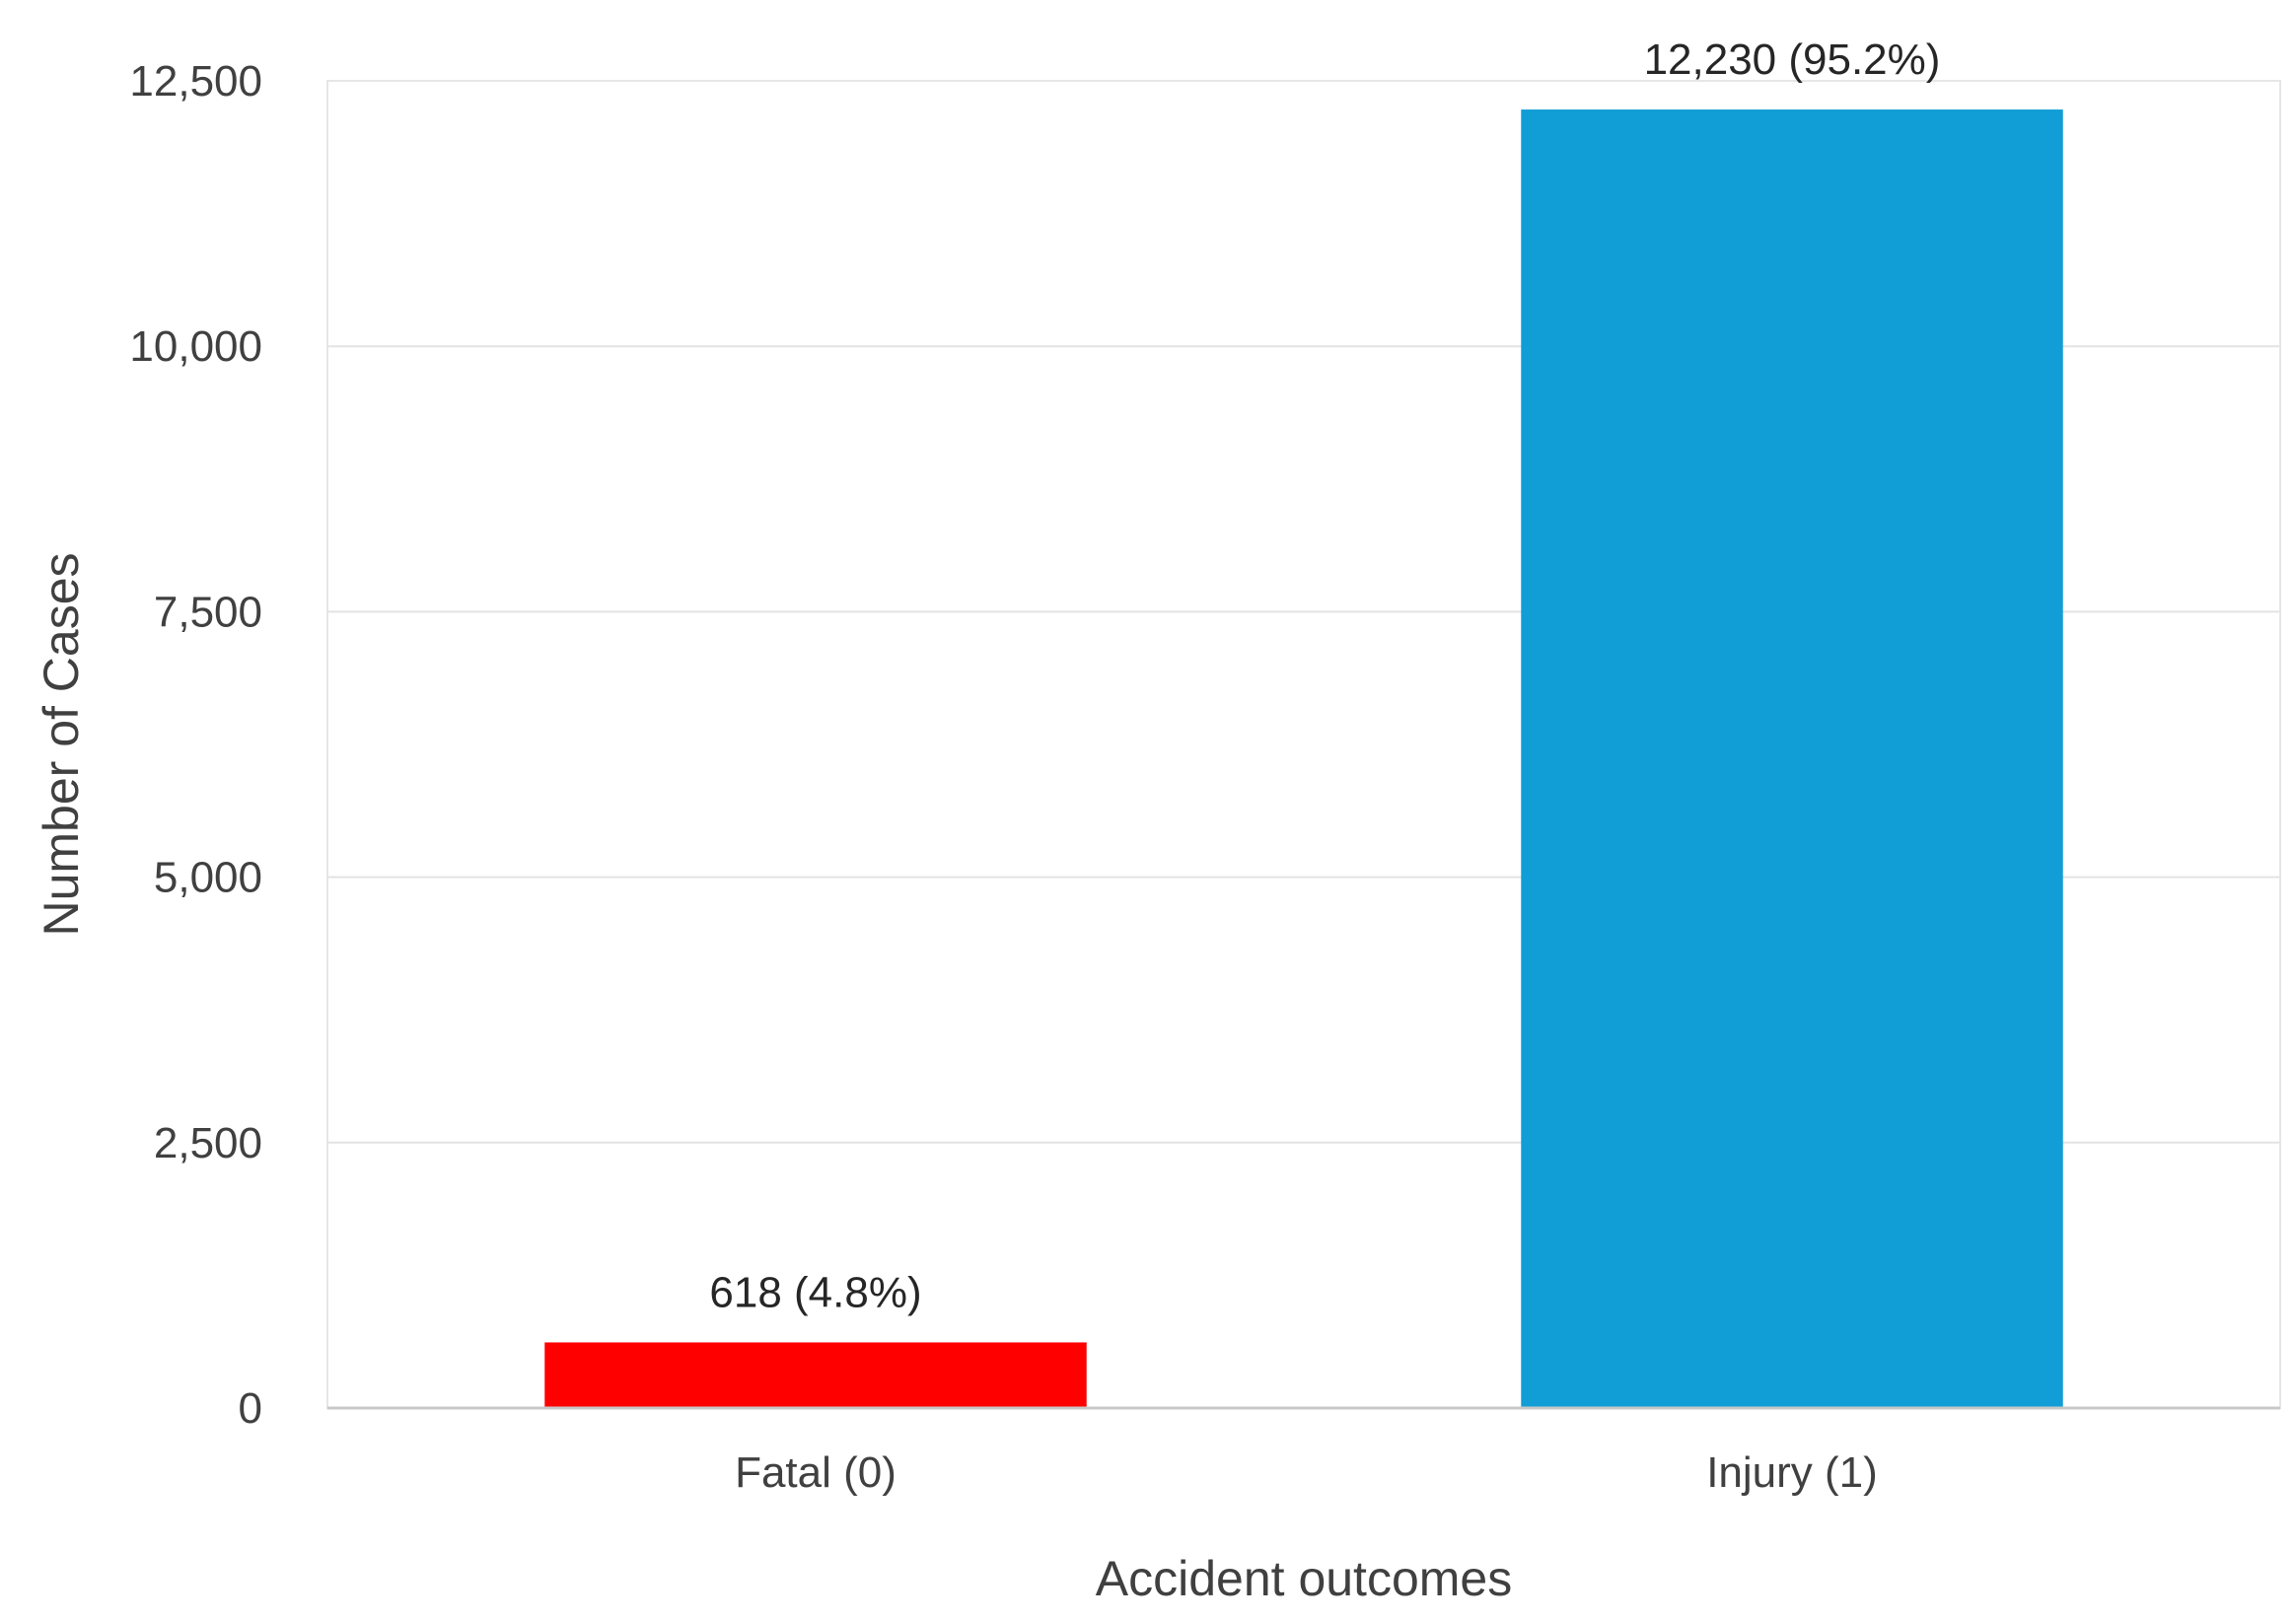 Image resolution: width=2296 pixels, height=1621 pixels. Describe the element at coordinates (1304, 1578) in the screenshot. I see `x-axis-title: Accident outcomes` at that location.